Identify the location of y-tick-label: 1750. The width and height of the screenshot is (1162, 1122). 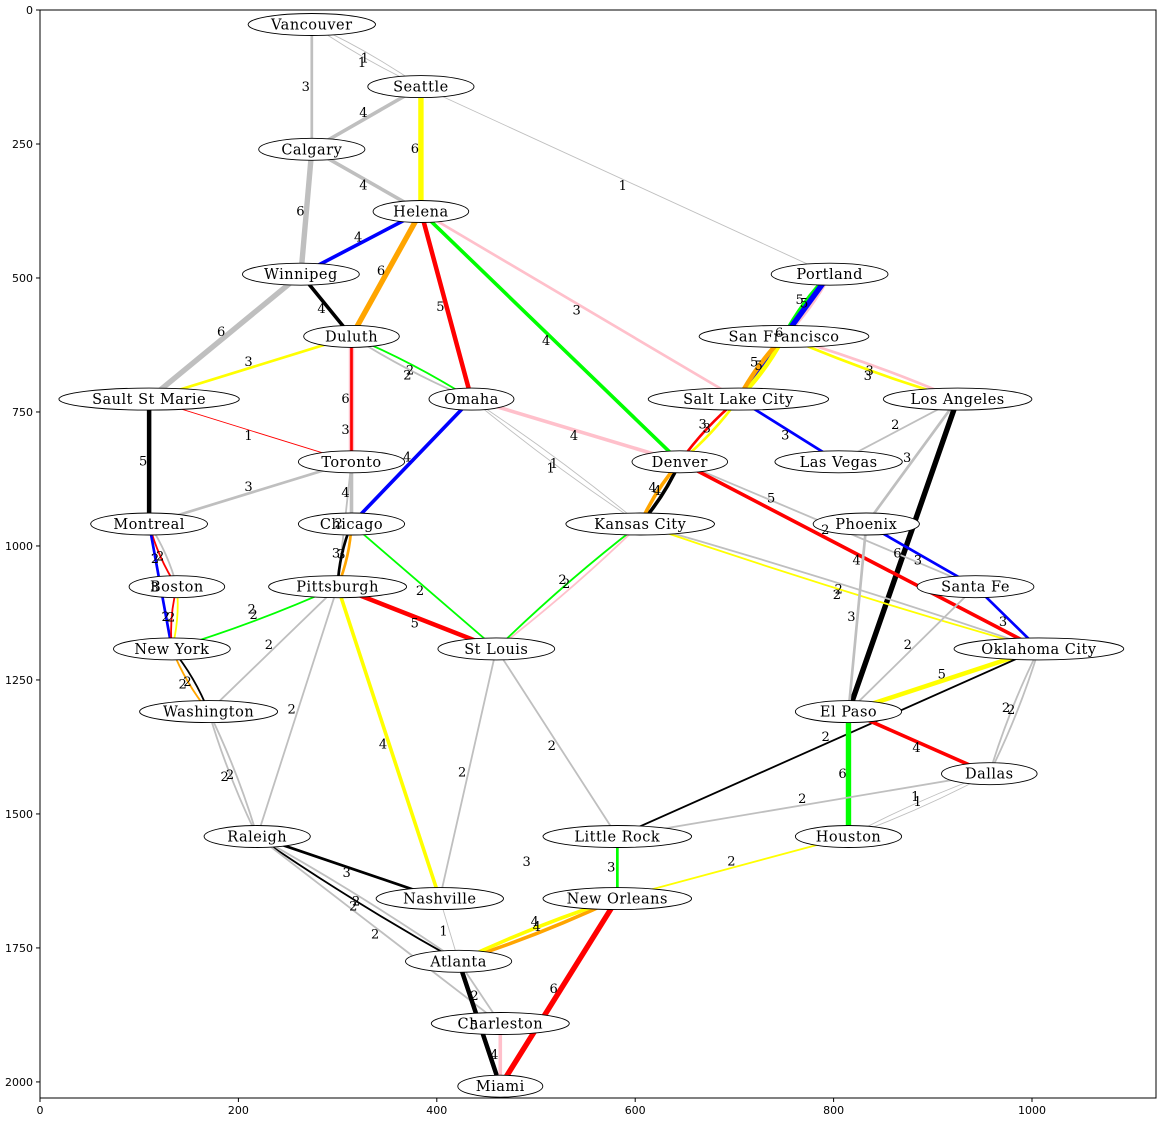
(19, 948).